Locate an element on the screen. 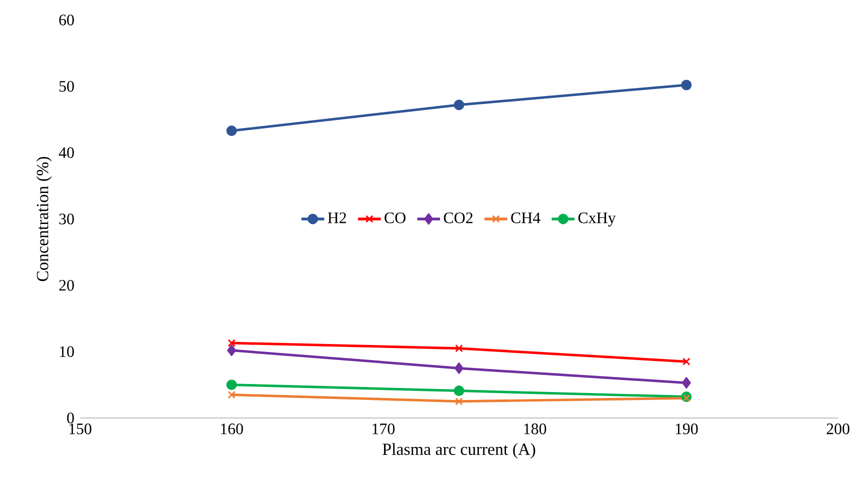 Image resolution: width=860 pixels, height=503 pixels. legend-label: CO2 is located at coordinates (458, 218).